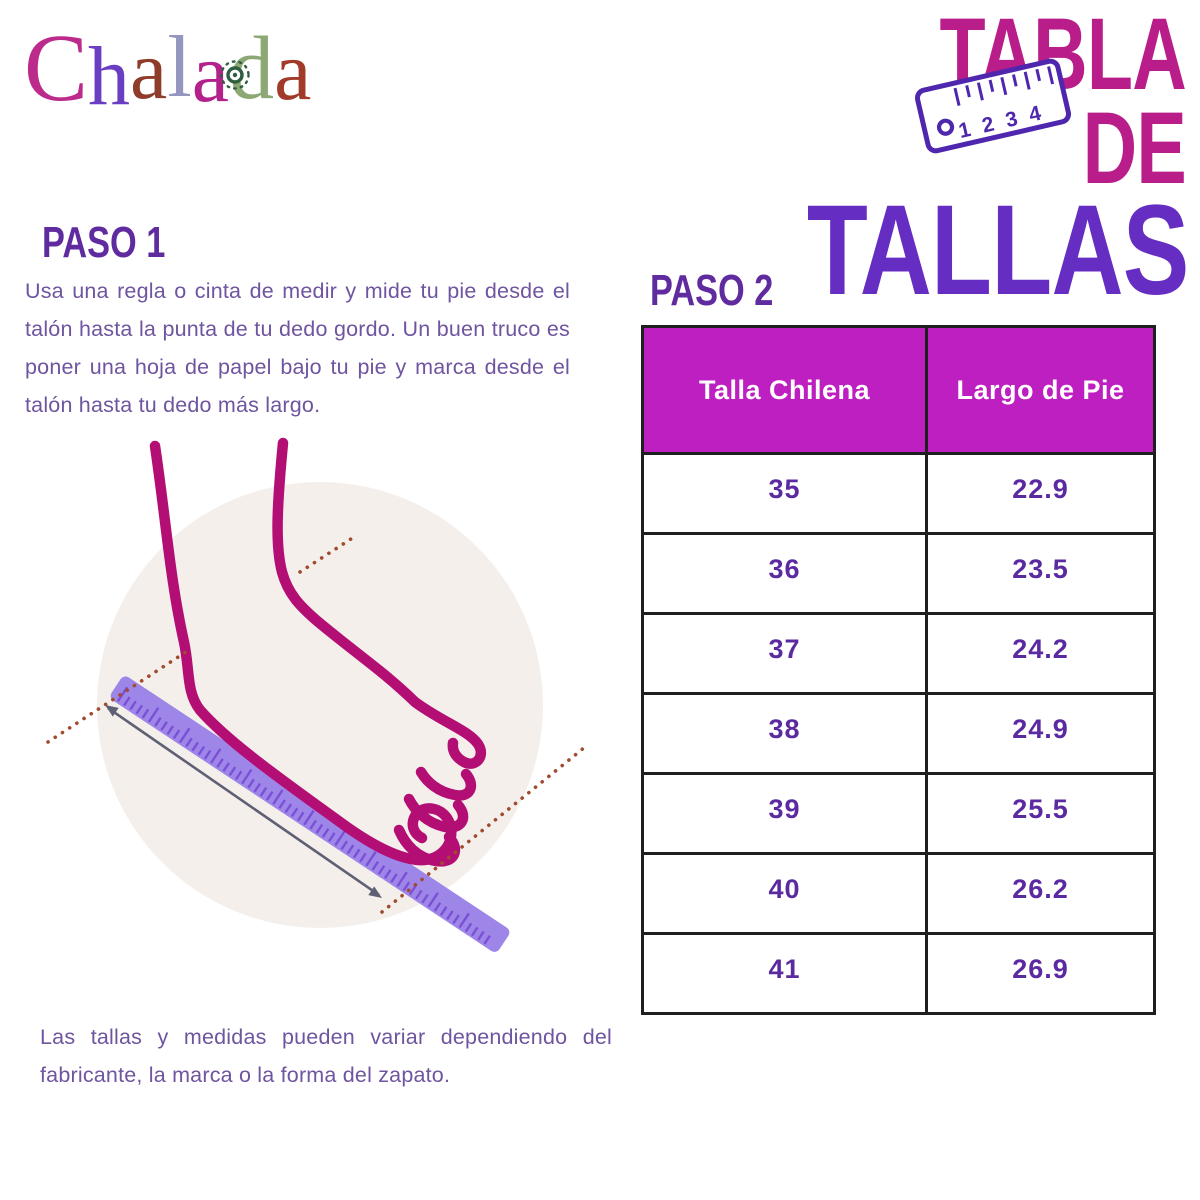  I want to click on svg-text: 2, so click(988, 125).